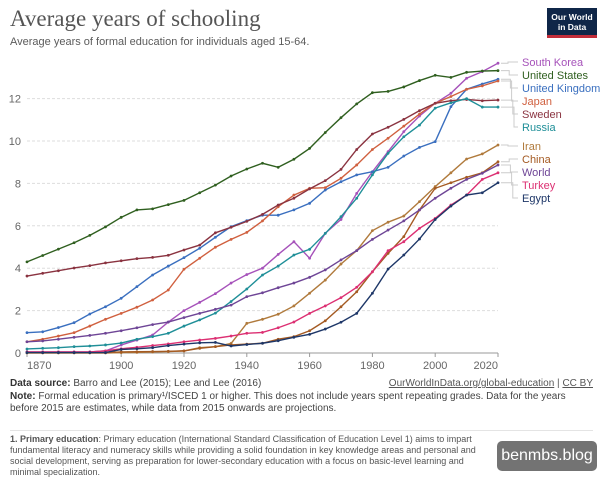 The image size is (603, 480). Describe the element at coordinates (39, 366) in the screenshot. I see `x-tick-label: 1870` at that location.